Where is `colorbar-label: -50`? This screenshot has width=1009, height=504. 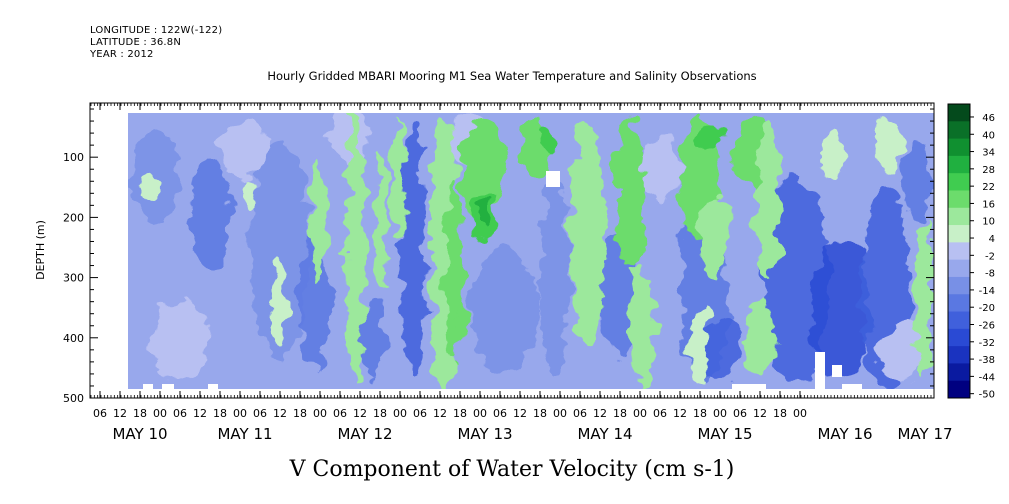
colorbar-label: -50 is located at coordinates (987, 395).